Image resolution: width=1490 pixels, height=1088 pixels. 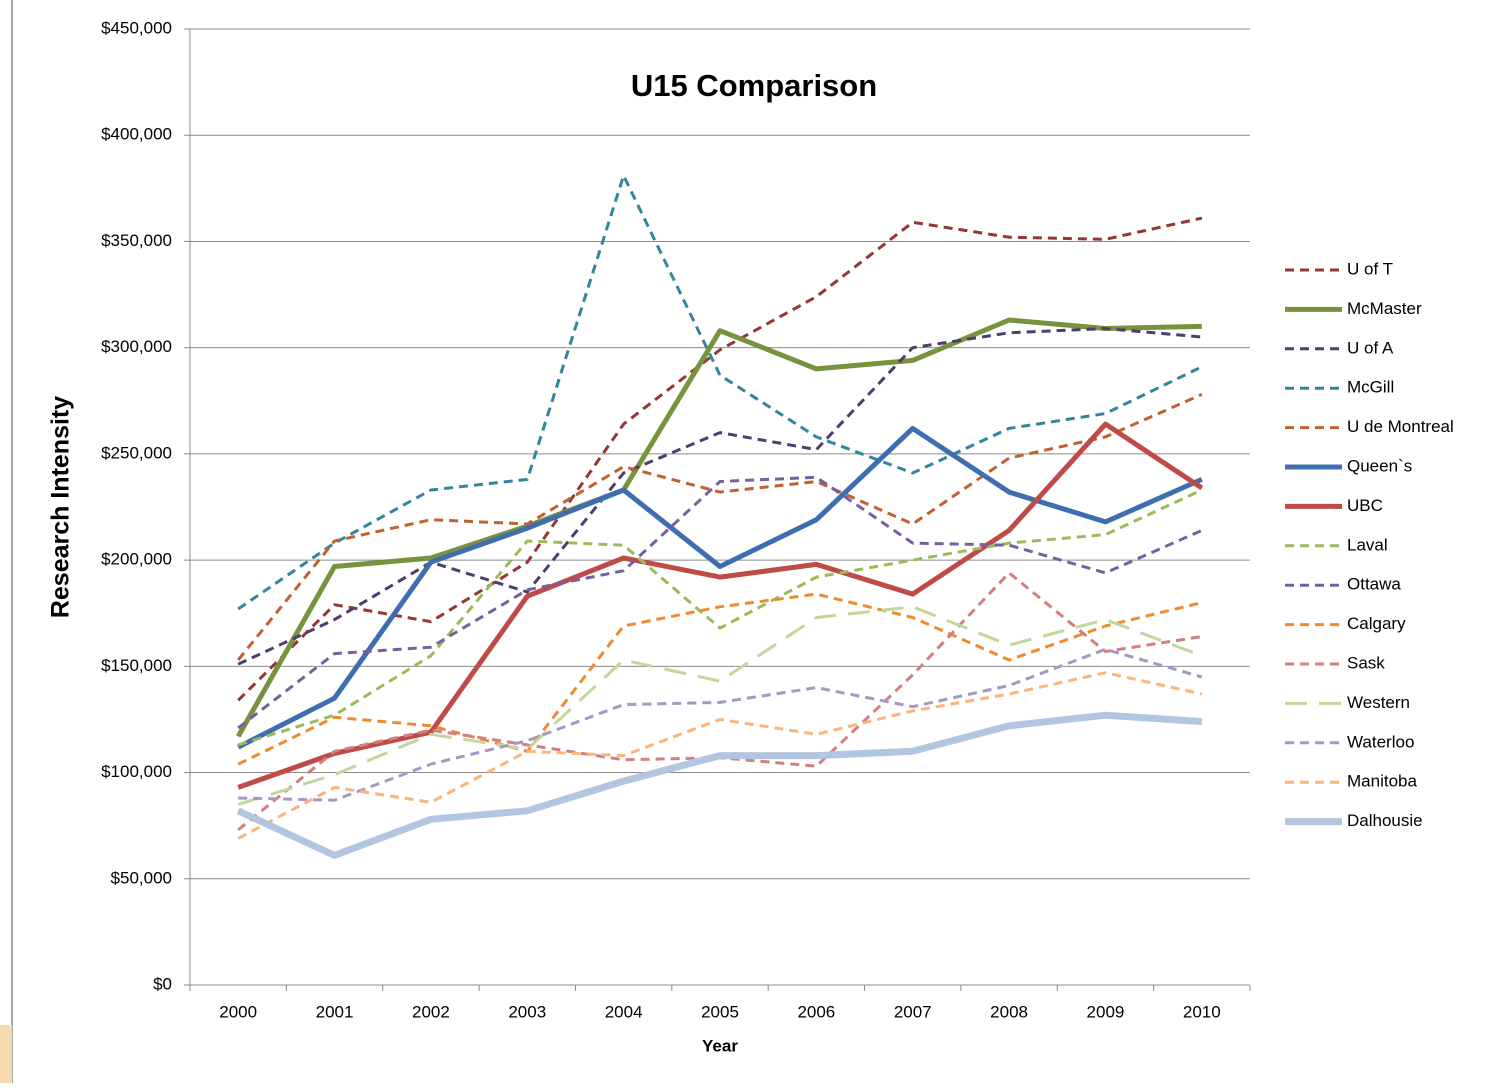 I want to click on legend-label: Ottawa, so click(x=1374, y=584).